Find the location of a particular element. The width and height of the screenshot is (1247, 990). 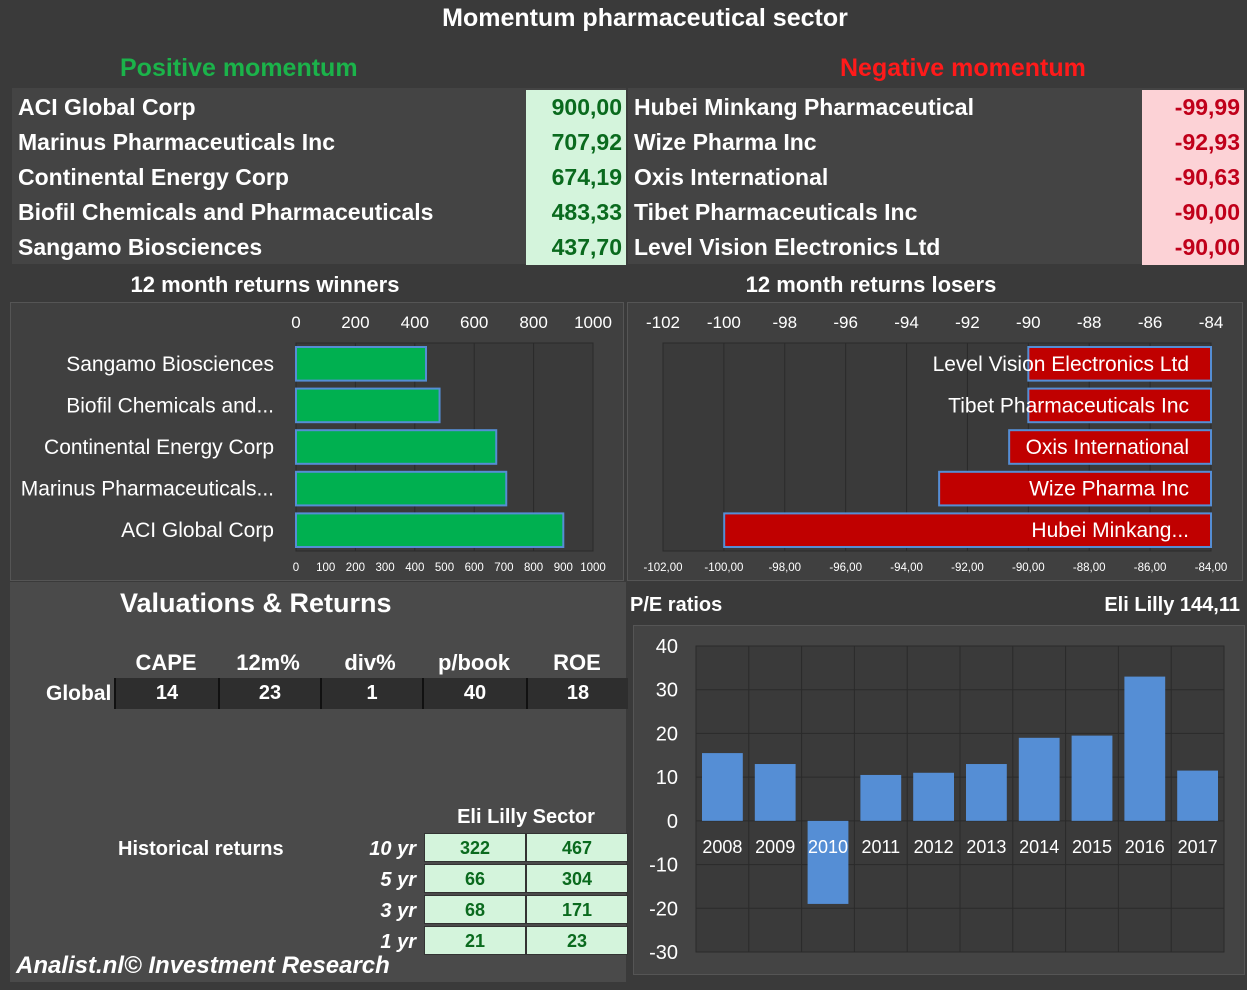

top-tick-label: -102 is located at coordinates (663, 322).